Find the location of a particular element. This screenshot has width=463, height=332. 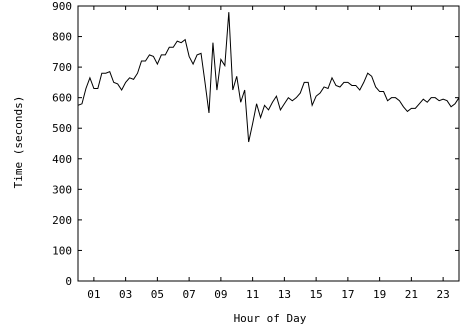

y-tick-label-700: 700 is located at coordinates (62, 67).